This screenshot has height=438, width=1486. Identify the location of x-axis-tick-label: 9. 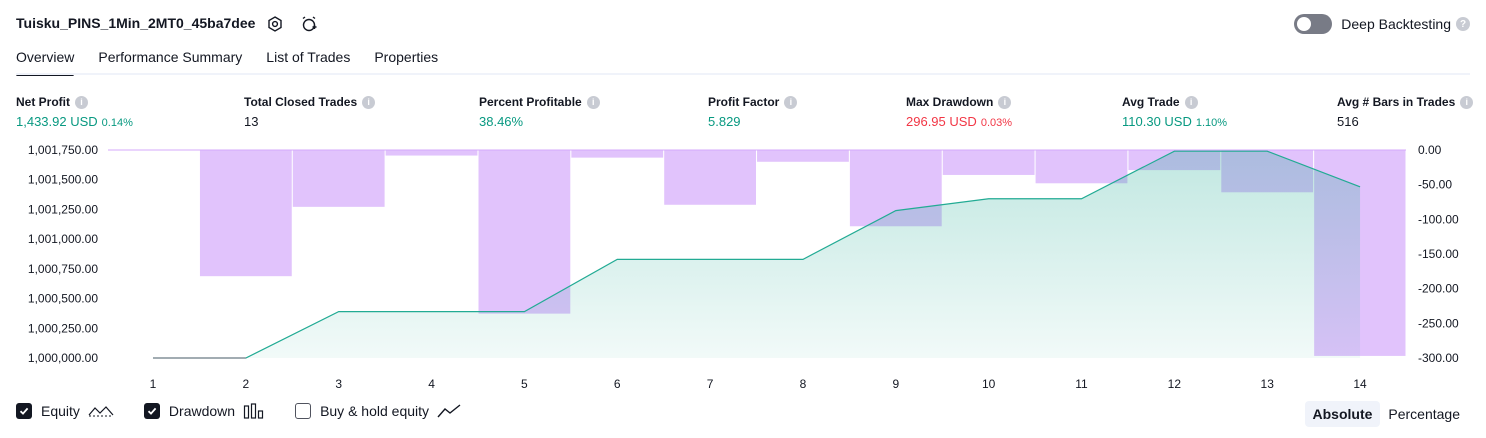
(895, 384).